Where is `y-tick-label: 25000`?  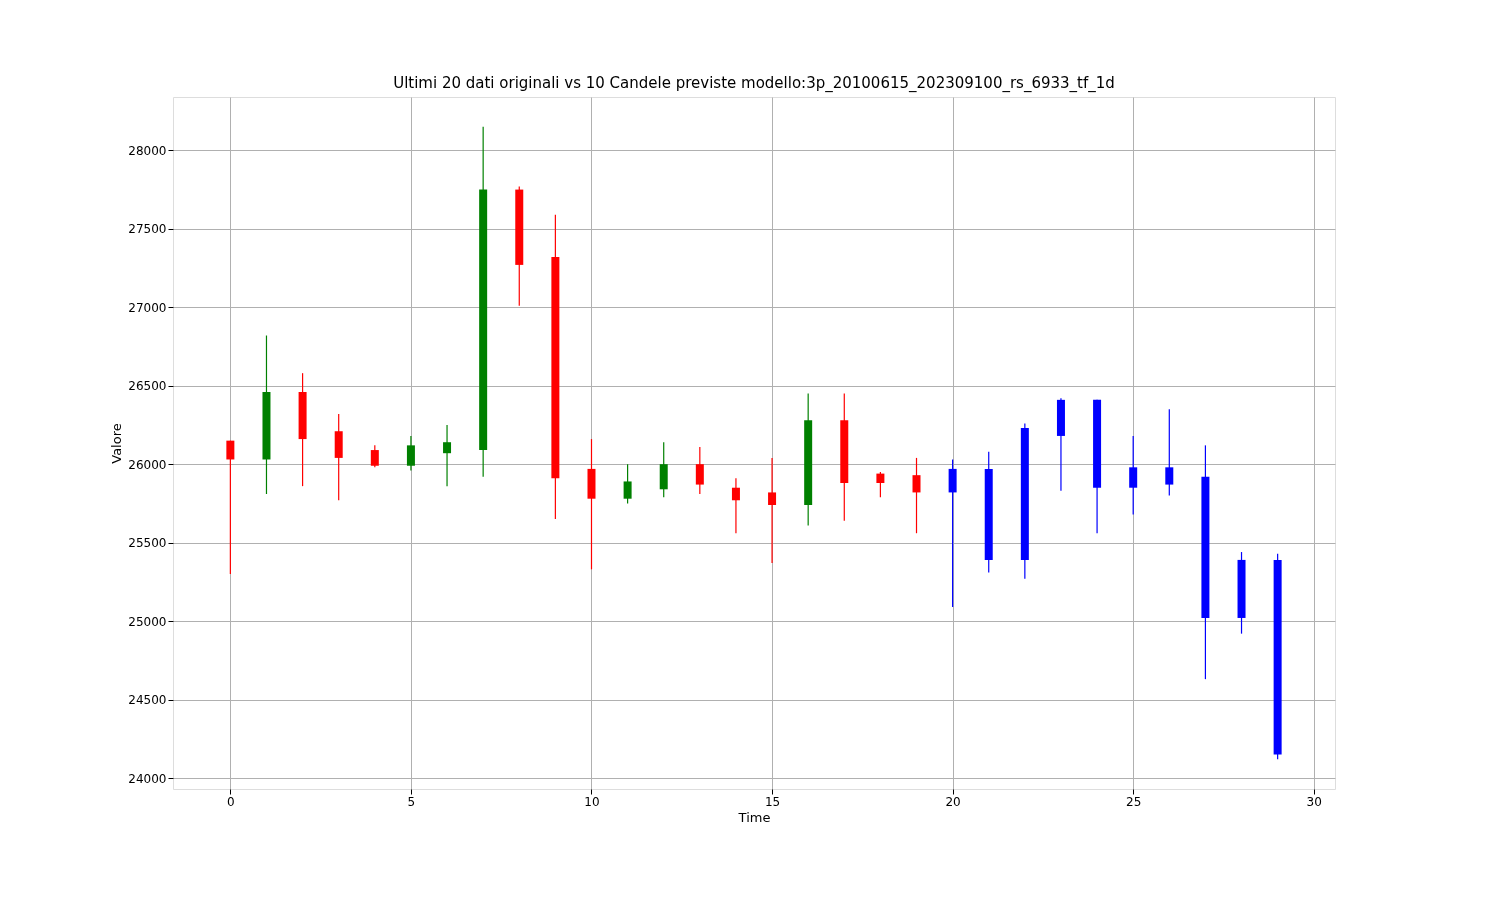
y-tick-label: 25000 is located at coordinates (147, 621).